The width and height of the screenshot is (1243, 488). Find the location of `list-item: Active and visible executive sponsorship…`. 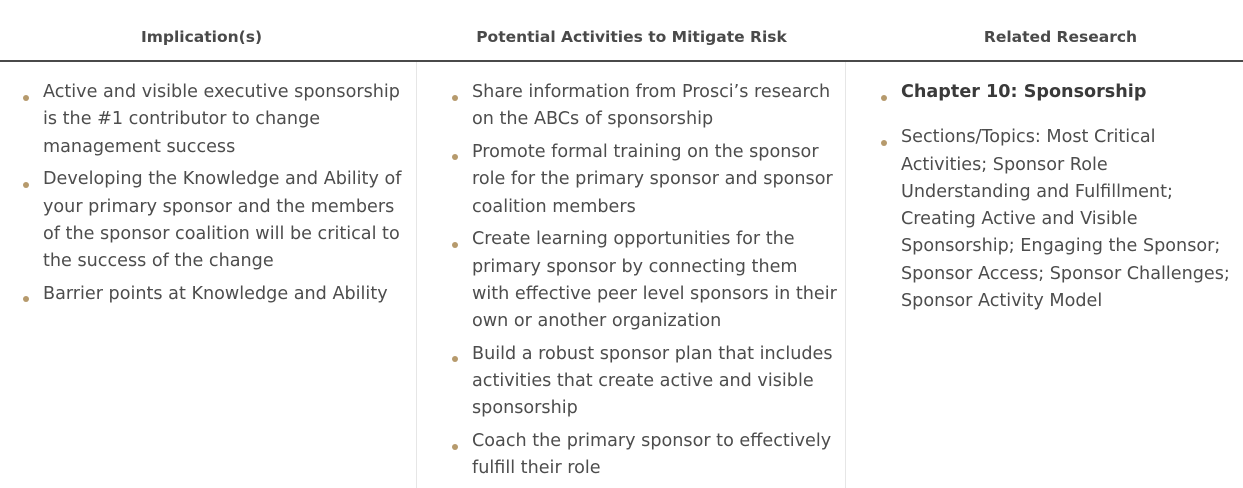

list-item: Active and visible executive sponsorship… is located at coordinates (218, 120).